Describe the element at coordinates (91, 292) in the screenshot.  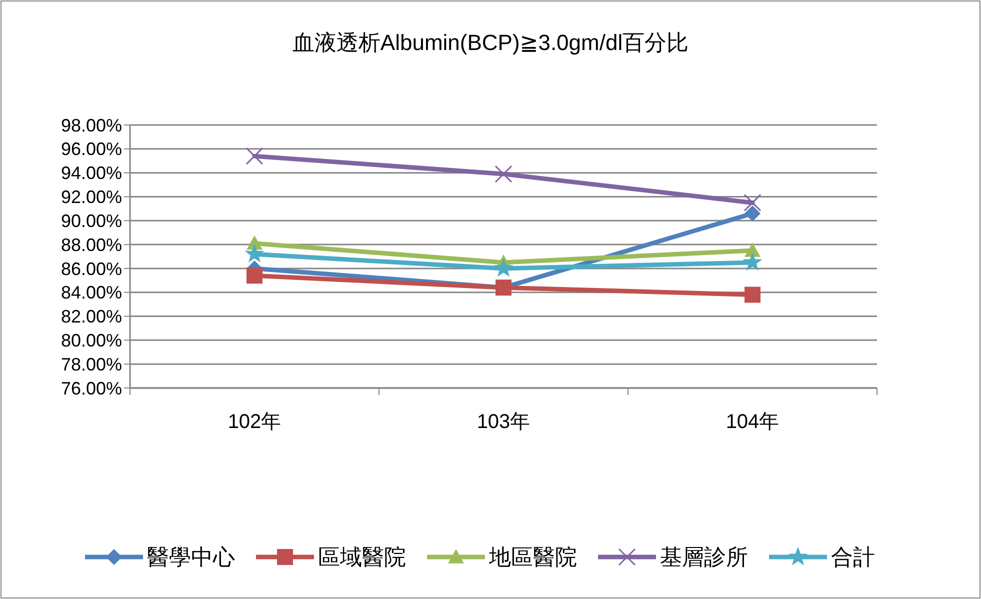
I see `y-tick-label: 84.00%` at that location.